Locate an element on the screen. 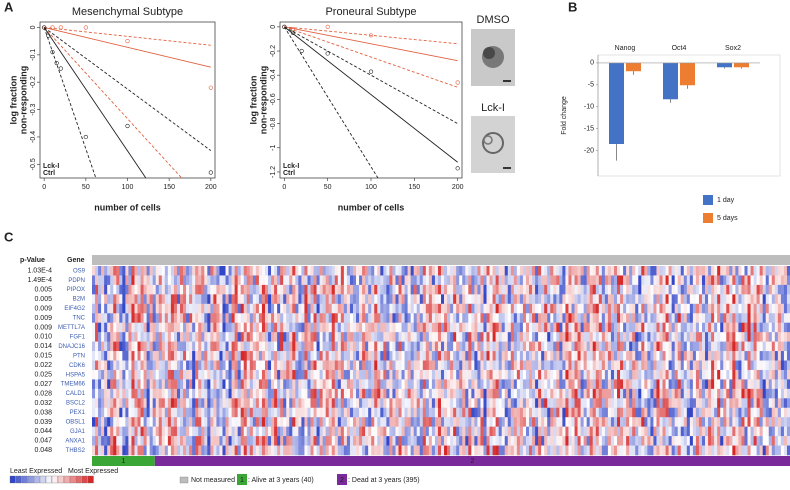 Image resolution: width=790 pixels, height=490 pixels. y-tick-label: -0.4 is located at coordinates (273, 75).